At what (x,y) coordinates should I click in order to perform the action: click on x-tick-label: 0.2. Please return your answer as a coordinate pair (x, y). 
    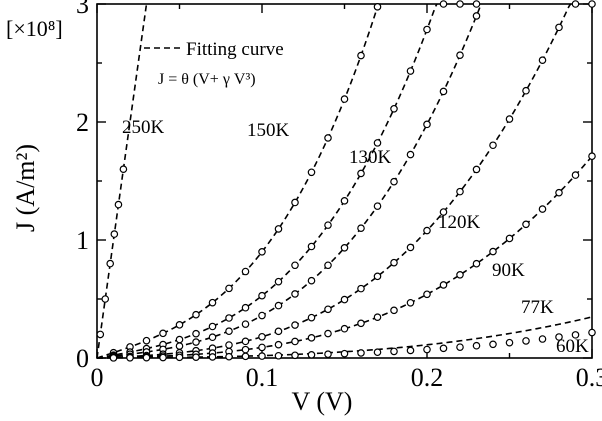
    Looking at the image, I should click on (427, 377).